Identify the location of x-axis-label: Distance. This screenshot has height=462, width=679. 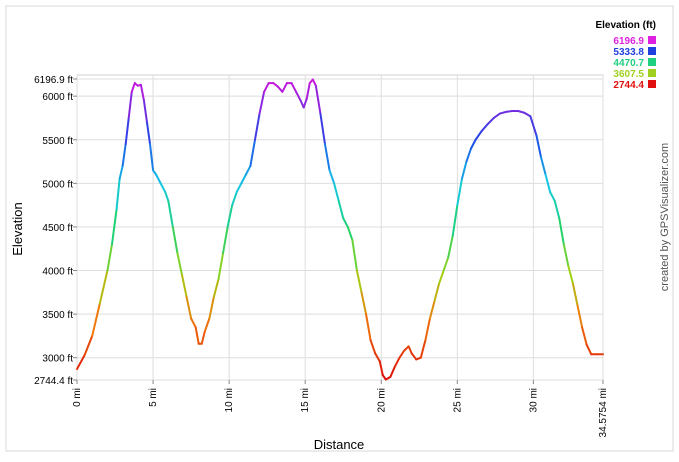
(339, 444).